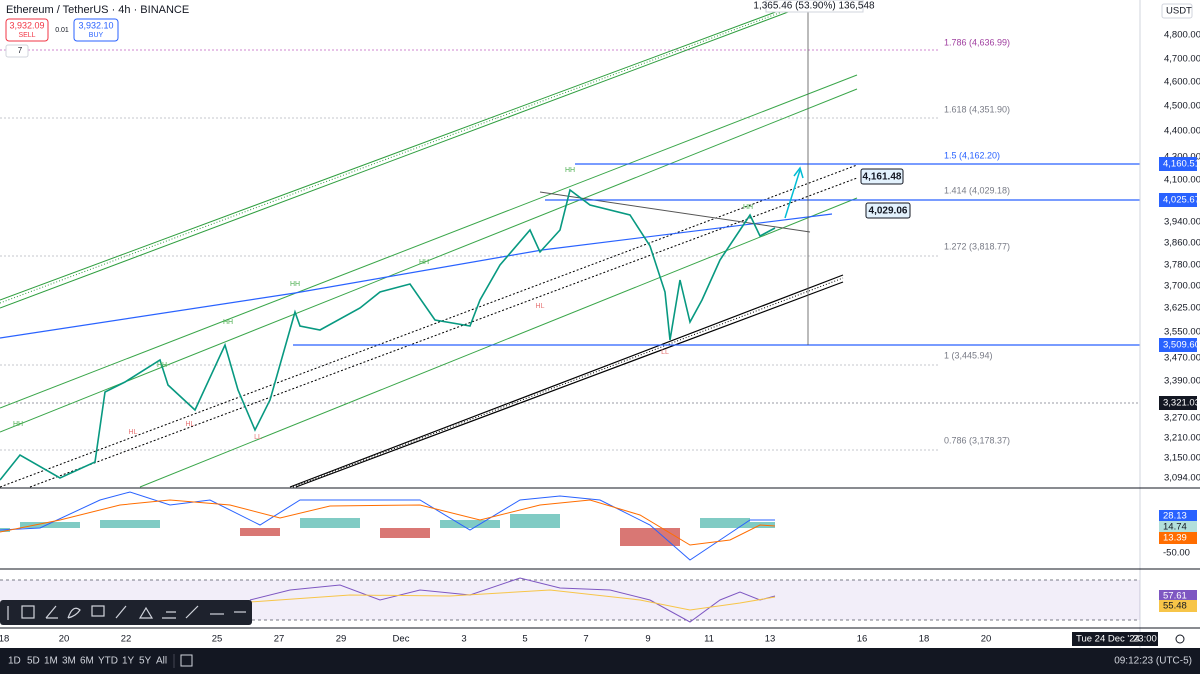  I want to click on timeframe: 1M, so click(51, 661).